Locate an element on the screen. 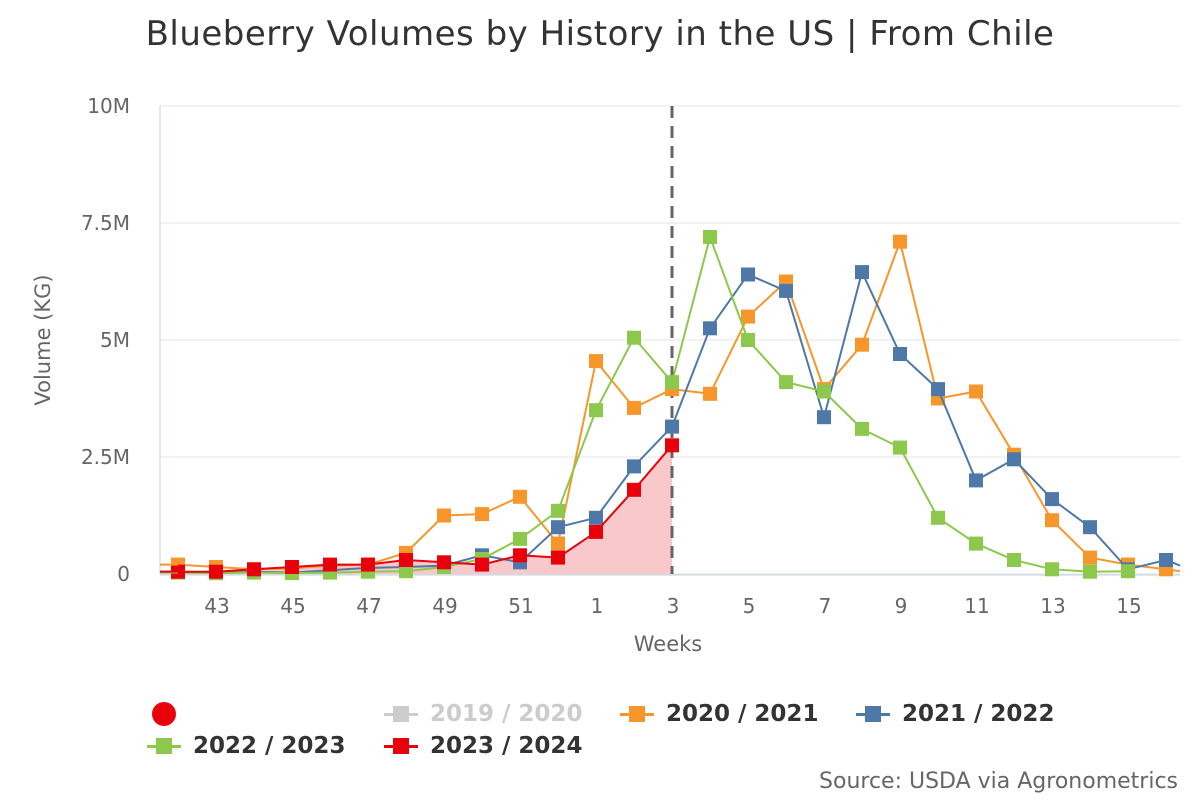 Image resolution: width=1200 pixels, height=800 pixels. legend-item-2023-2024: 2023 / 2024 is located at coordinates (482, 746).